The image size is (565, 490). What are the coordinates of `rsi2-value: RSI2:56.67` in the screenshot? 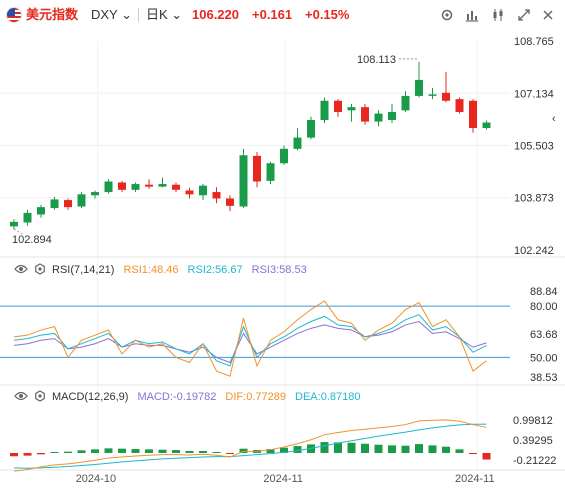 It's located at (215, 270).